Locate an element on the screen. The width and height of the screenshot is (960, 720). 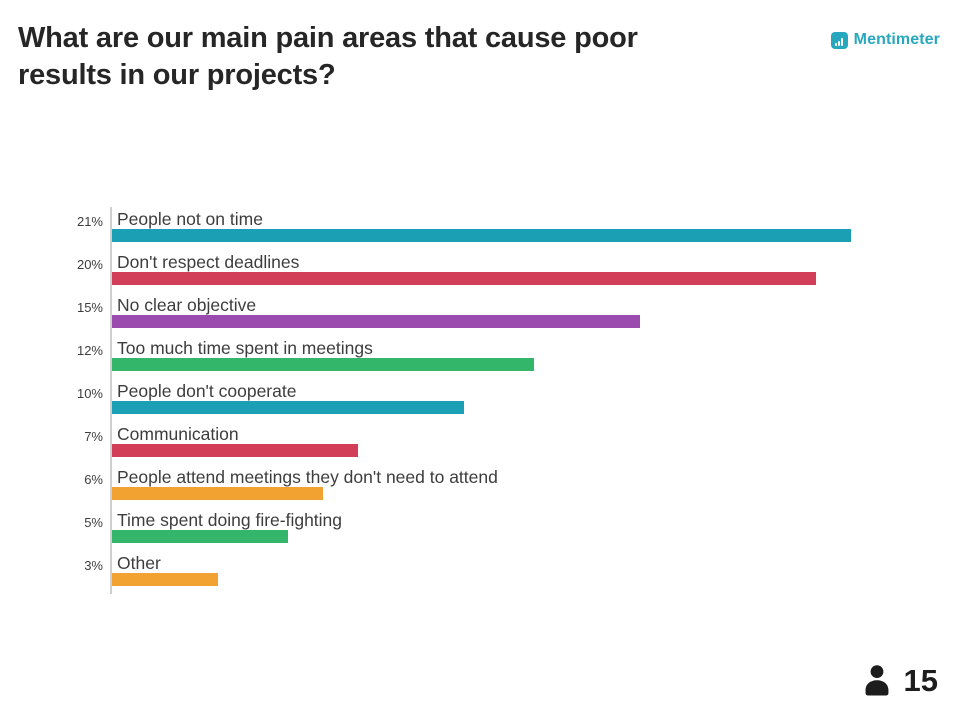
chart-row: 7% Communication is located at coordinates (478, 443).